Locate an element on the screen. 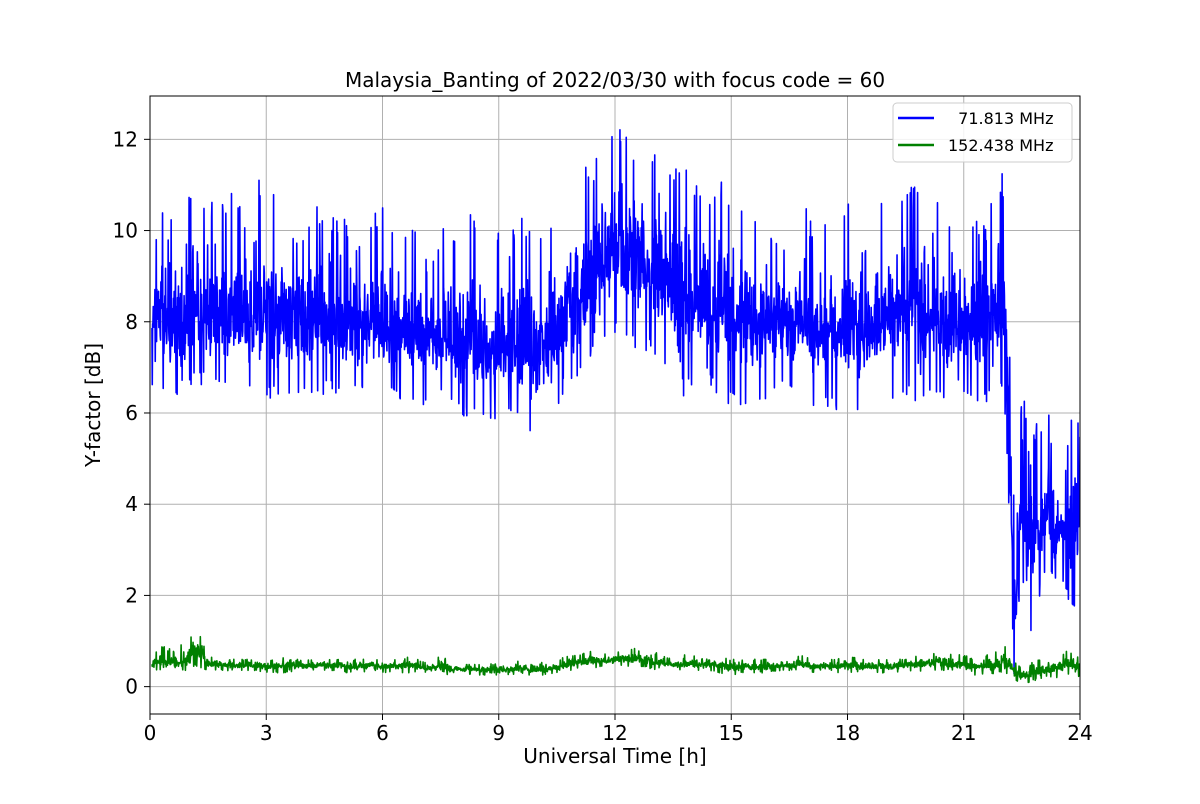 The width and height of the screenshot is (1200, 804). x-tick-label: 24 is located at coordinates (1079, 733).